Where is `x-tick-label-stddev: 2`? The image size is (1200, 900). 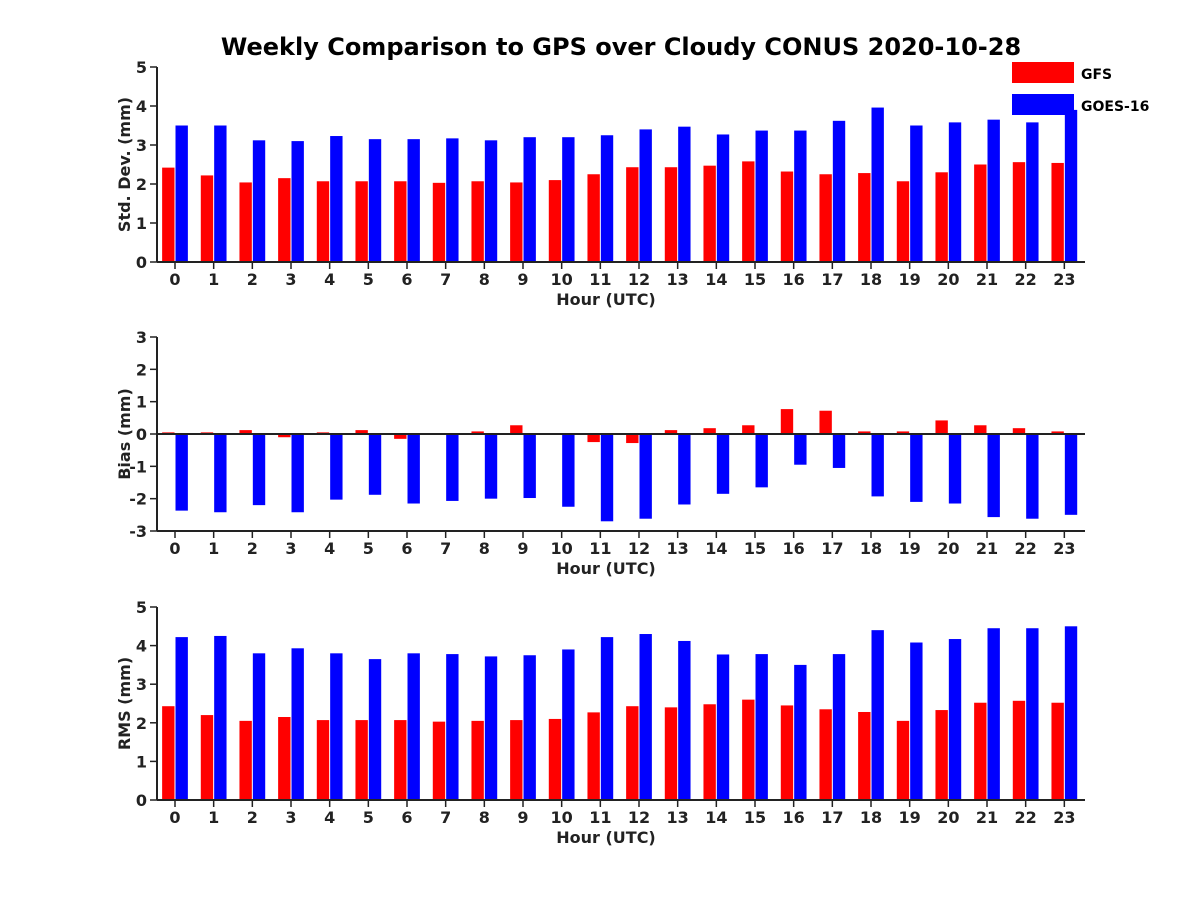
x-tick-label-stddev: 2 is located at coordinates (252, 279).